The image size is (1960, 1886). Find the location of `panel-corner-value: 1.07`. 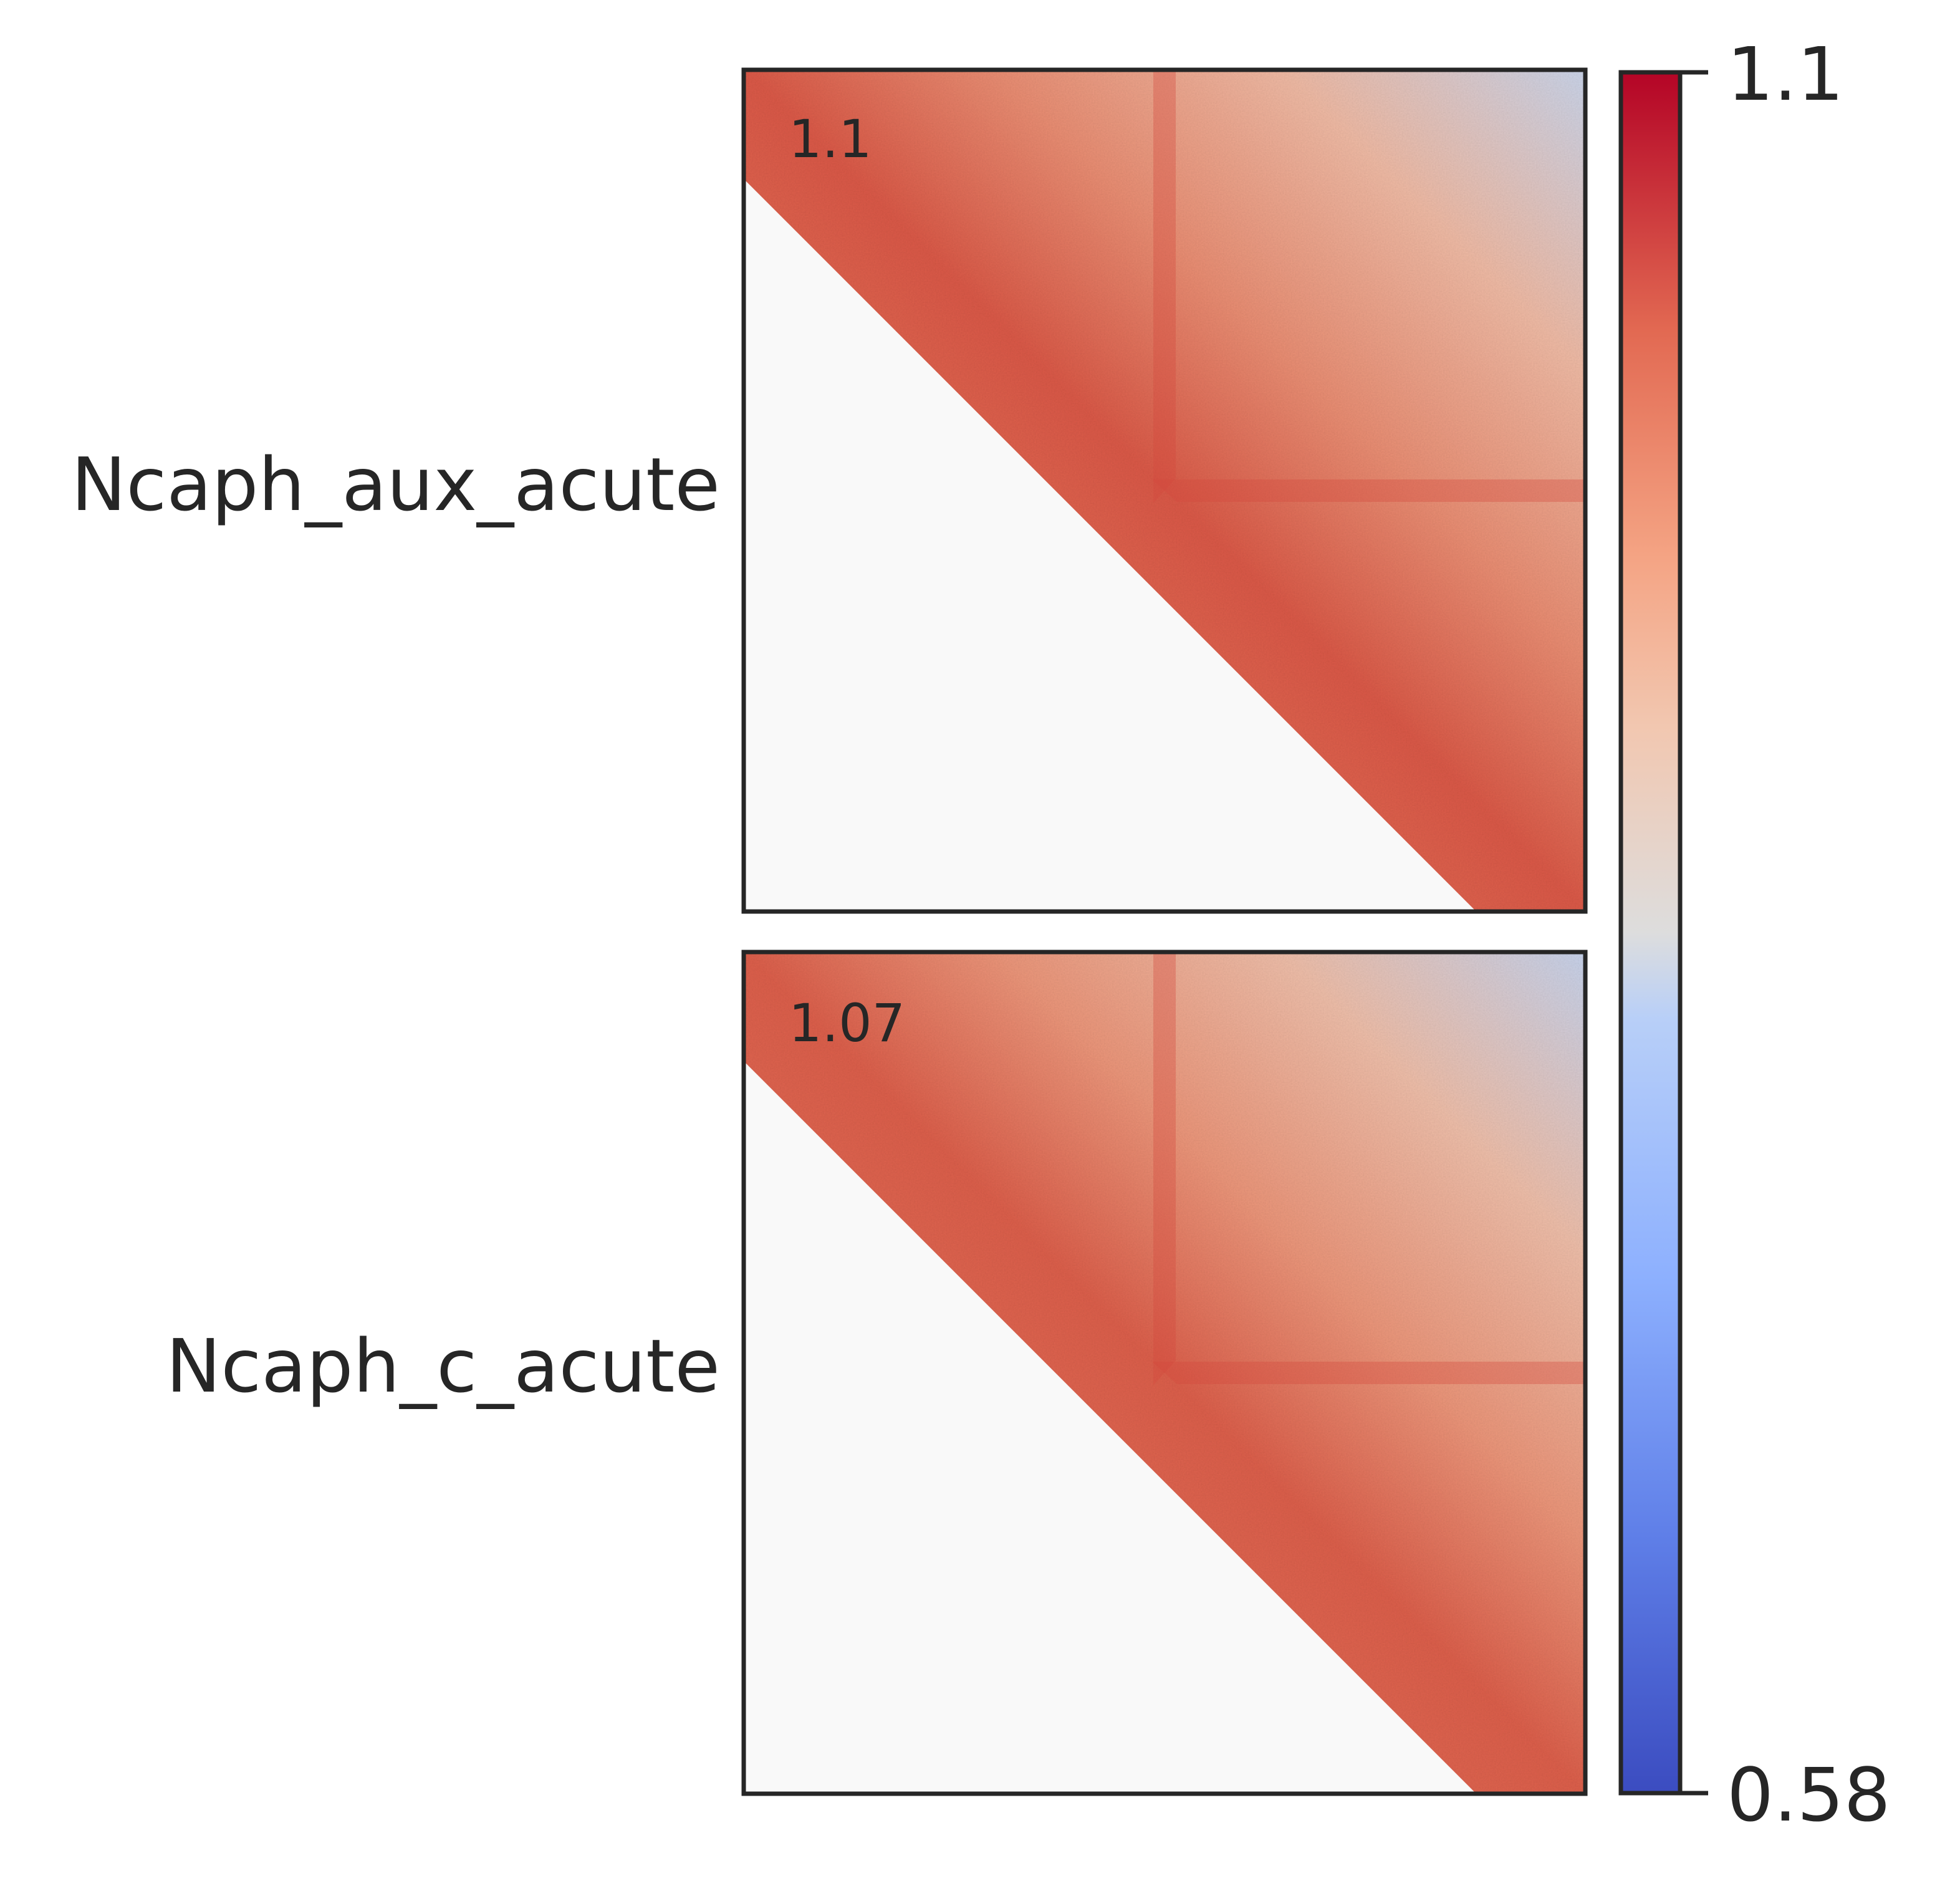

panel-corner-value: 1.07 is located at coordinates (847, 1023).